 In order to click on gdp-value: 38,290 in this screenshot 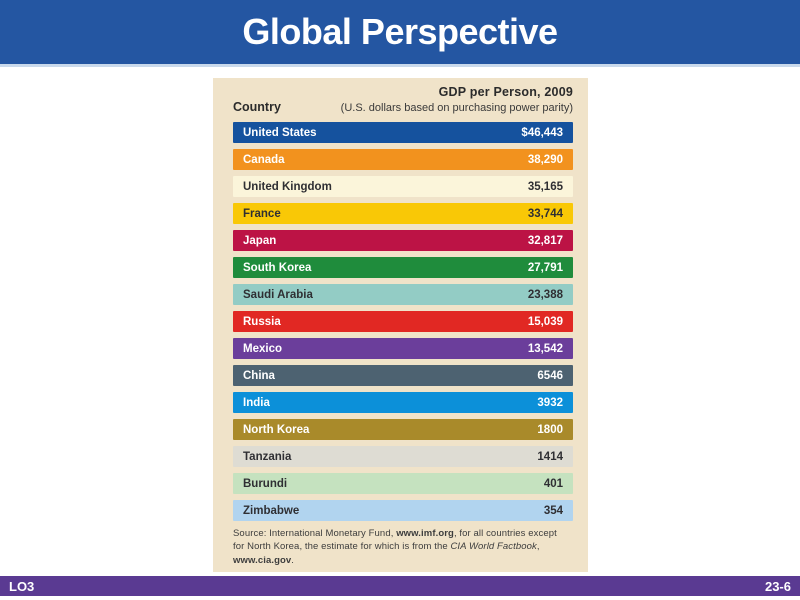, I will do `click(545, 159)`.